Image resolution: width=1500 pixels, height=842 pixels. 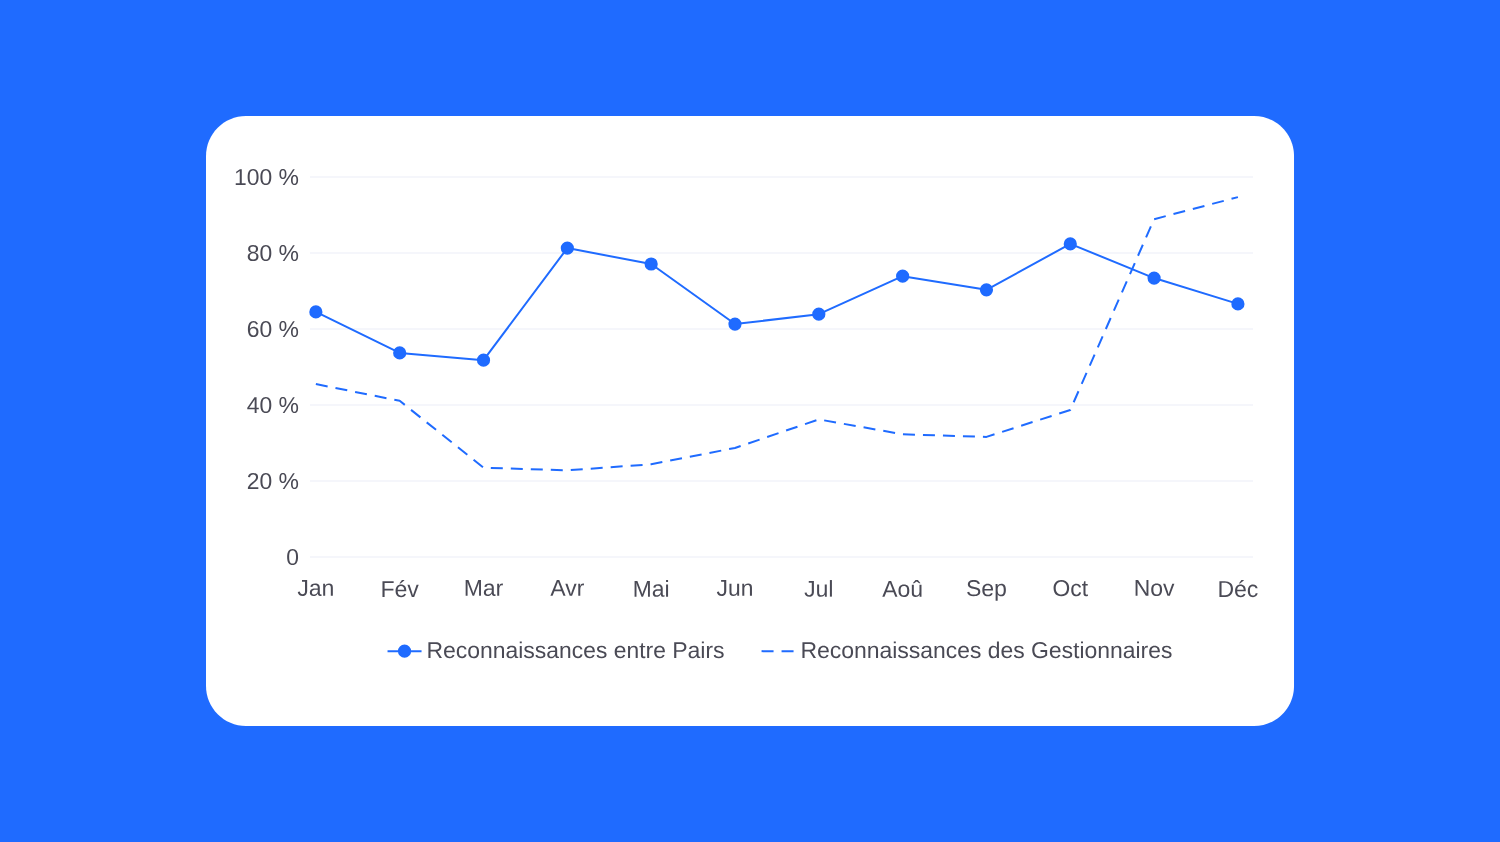 I want to click on y-tick-label: 100 %, so click(x=267, y=177).